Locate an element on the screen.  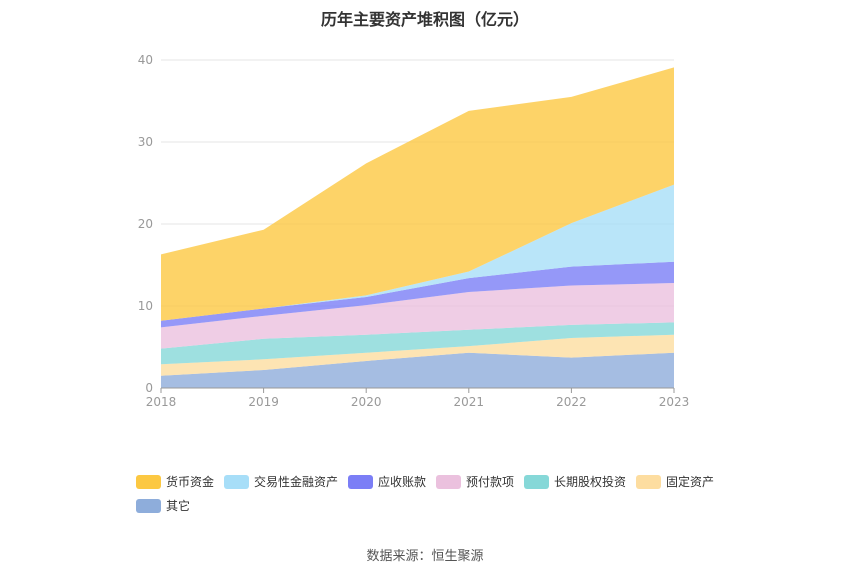
legend-item-trading-financial-assets: 交易性金融资产 is located at coordinates (281, 481).